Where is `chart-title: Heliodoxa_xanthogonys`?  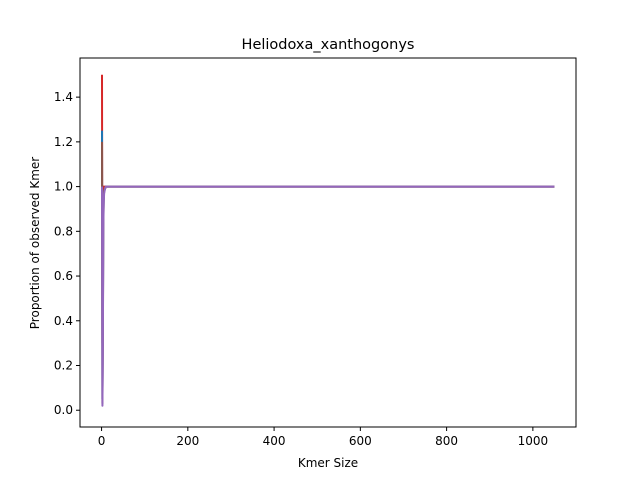
chart-title: Heliodoxa_xanthogonys is located at coordinates (328, 45).